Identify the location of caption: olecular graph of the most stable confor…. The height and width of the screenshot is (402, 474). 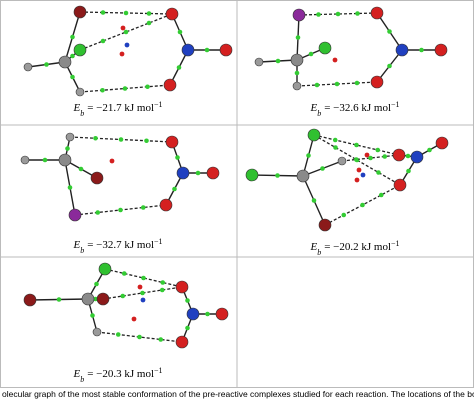
(238, 394).